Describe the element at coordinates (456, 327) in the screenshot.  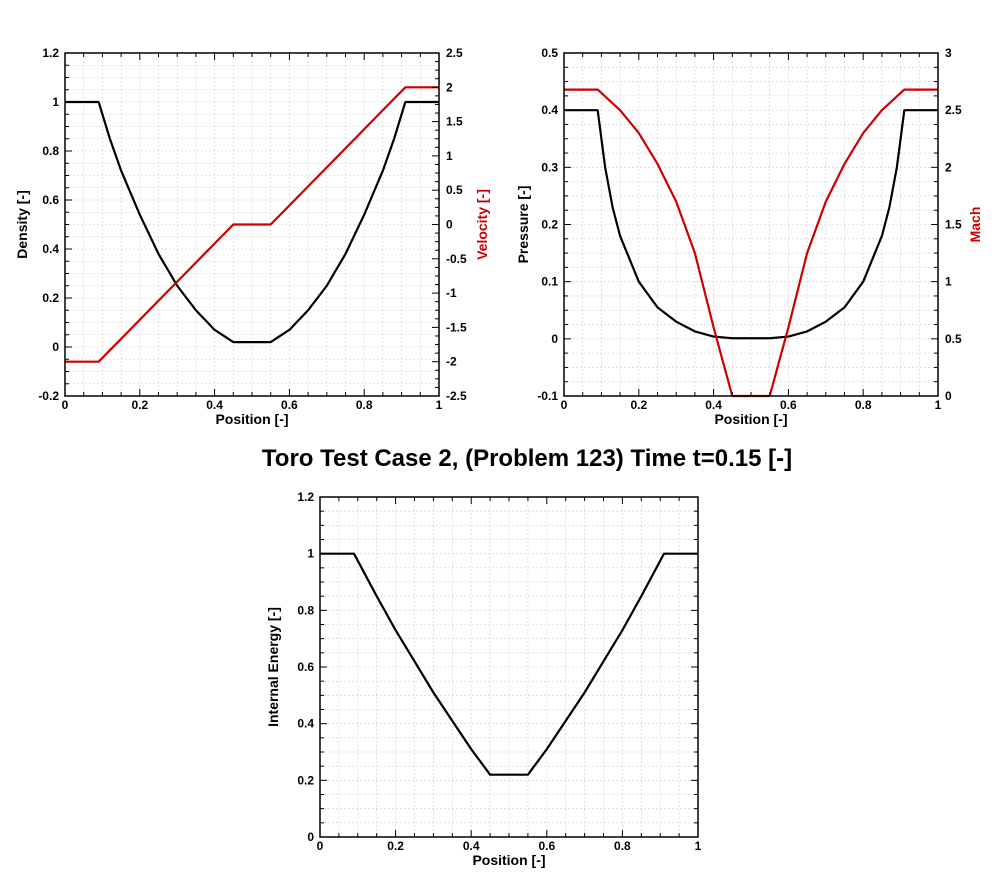
I see `y2-tick-label: -1.5` at that location.